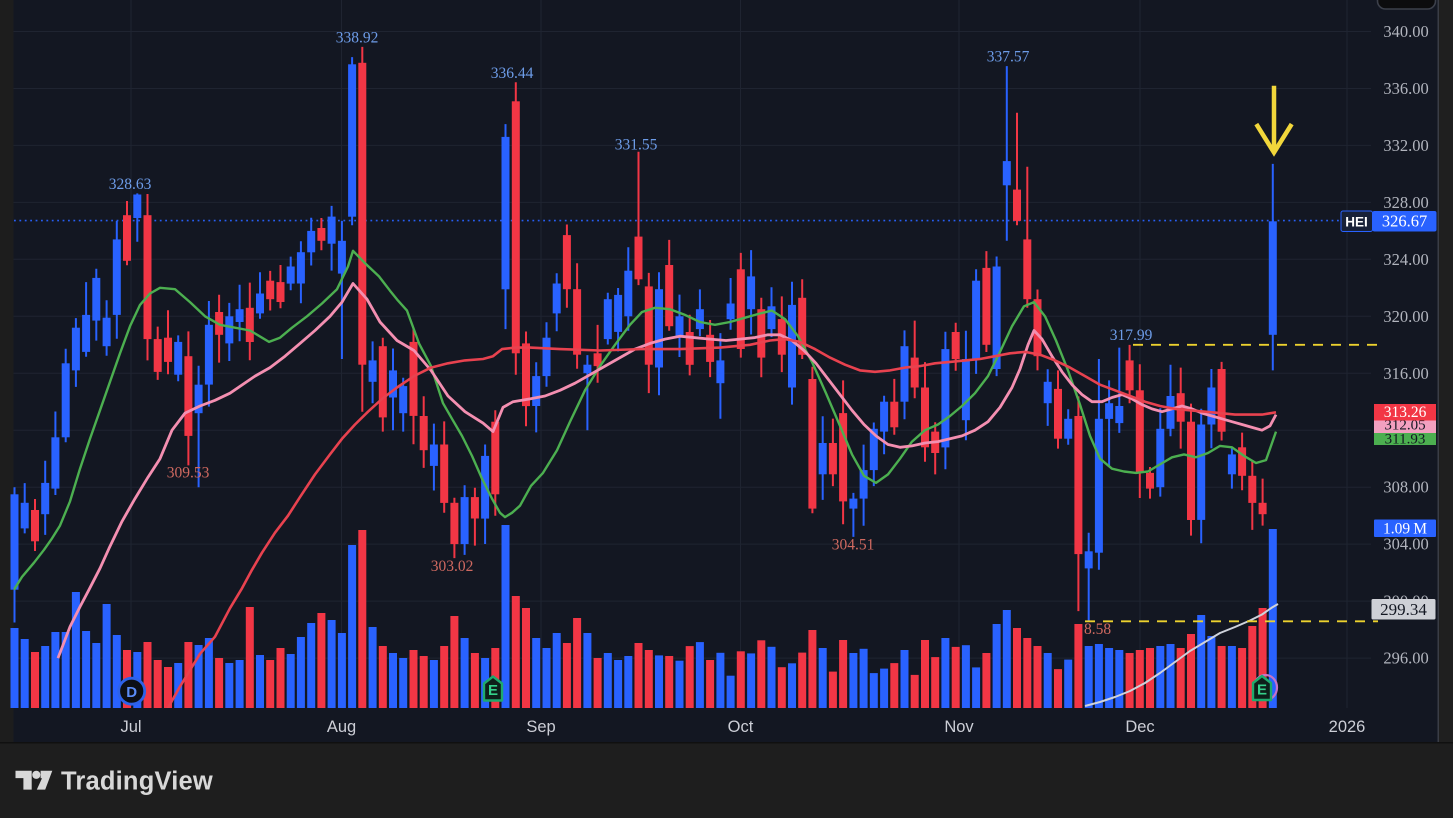 The image size is (1453, 818). What do you see at coordinates (1356, 222) in the screenshot?
I see `svg-text: HEI` at bounding box center [1356, 222].